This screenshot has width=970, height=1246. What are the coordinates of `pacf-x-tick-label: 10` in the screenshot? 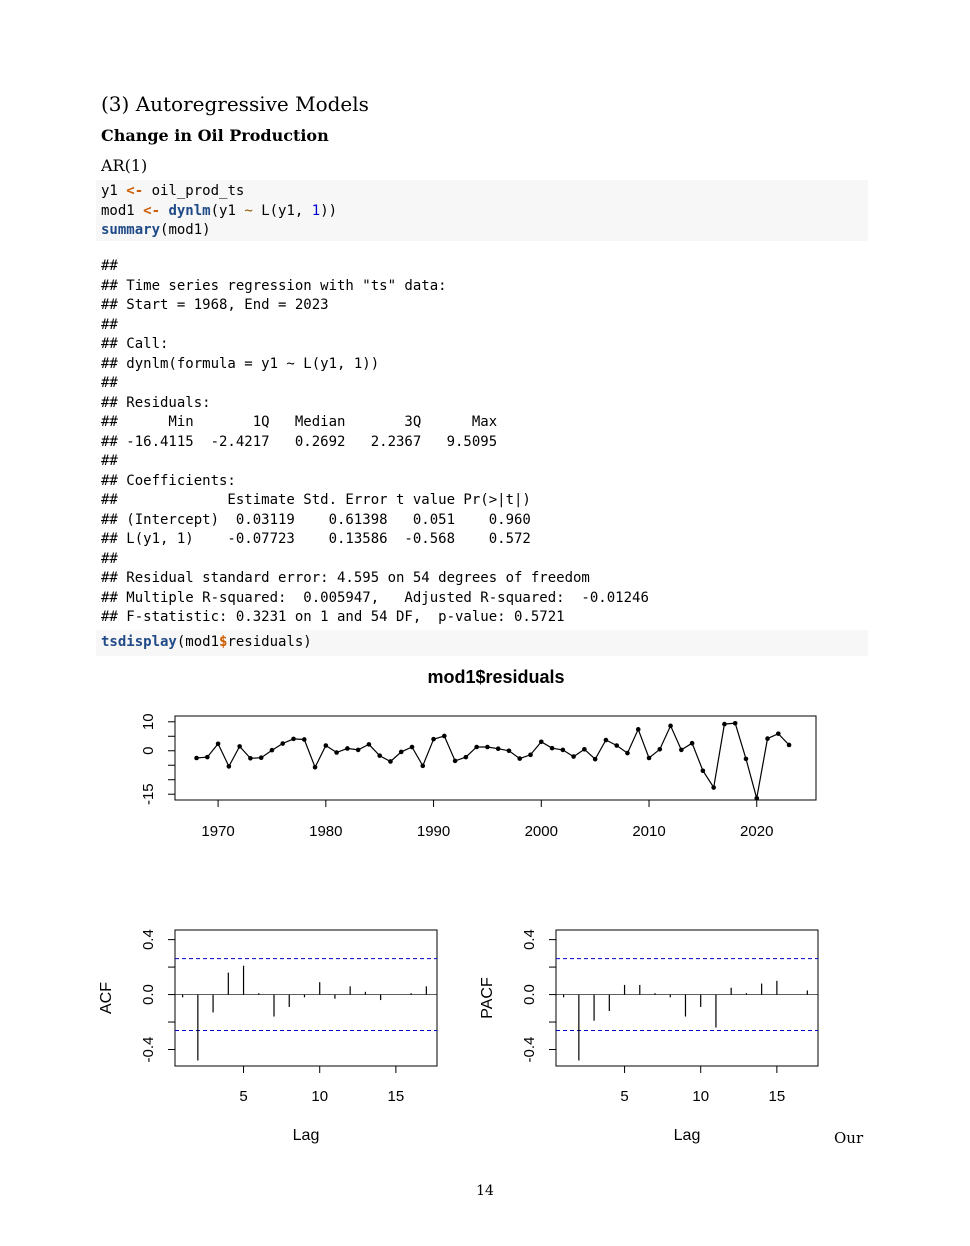 It's located at (700, 1096).